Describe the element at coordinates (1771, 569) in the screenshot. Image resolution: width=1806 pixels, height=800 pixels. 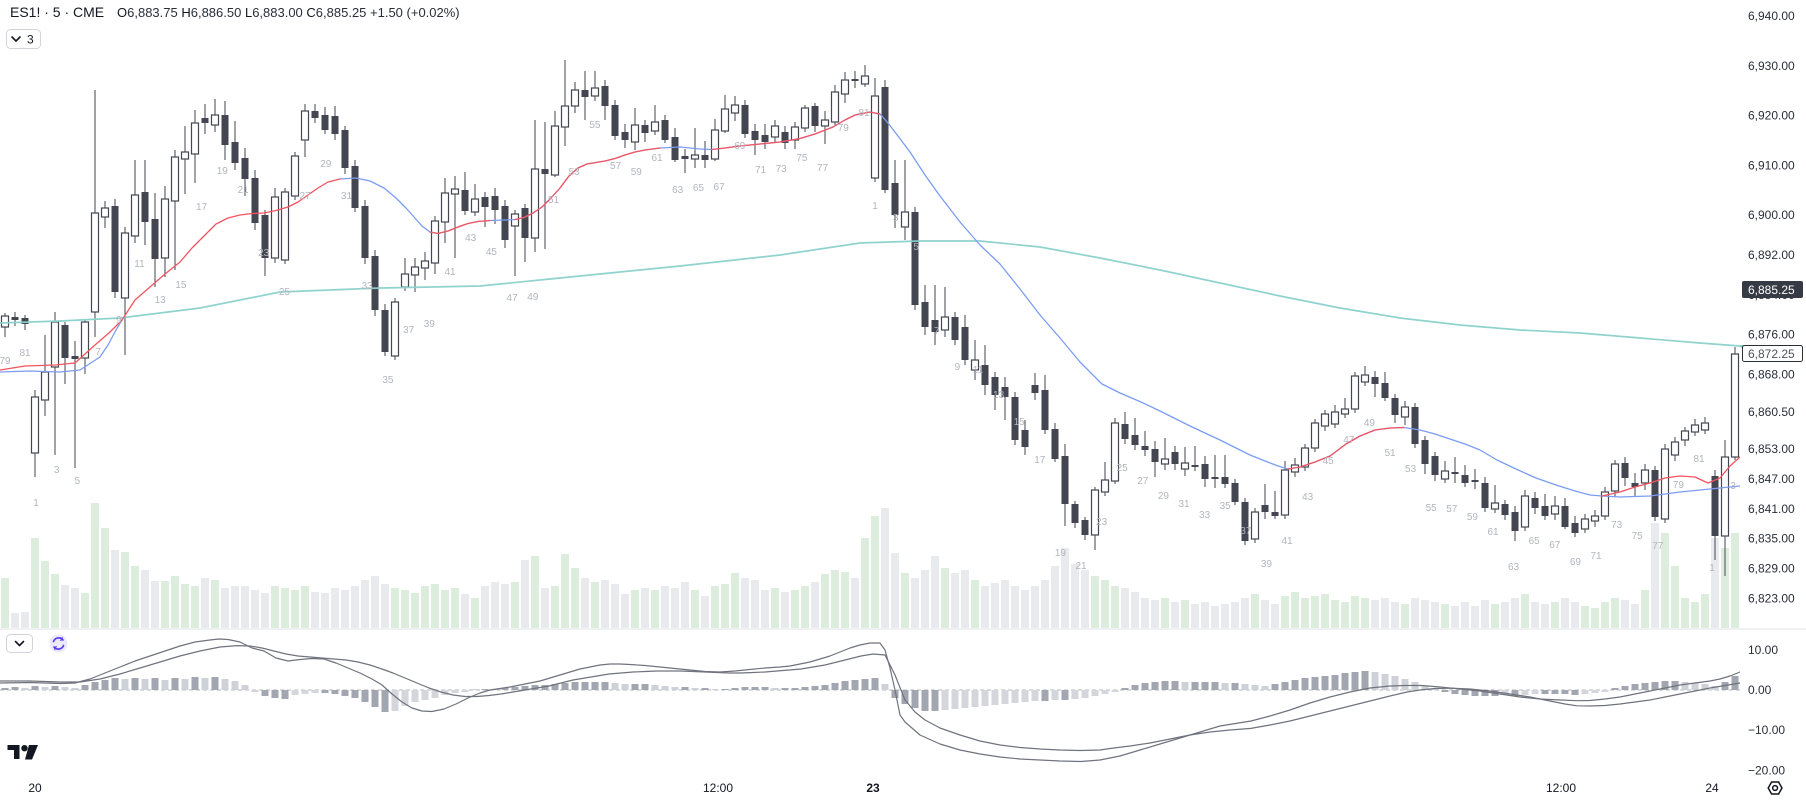
I see `svg-text: 6,829.00` at that location.